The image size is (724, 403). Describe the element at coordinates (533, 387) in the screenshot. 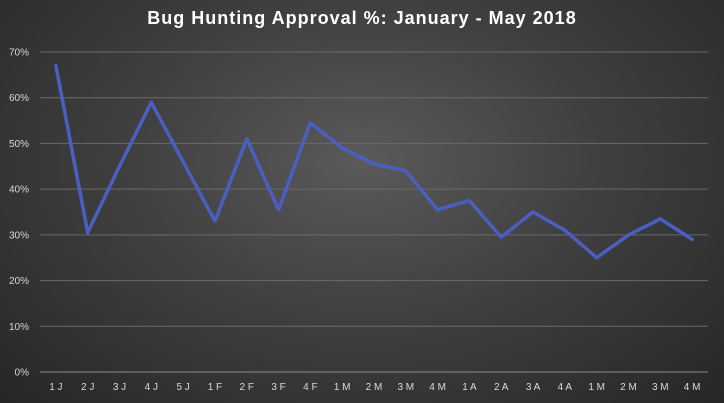

I see `x-tick-label: 3 A` at that location.